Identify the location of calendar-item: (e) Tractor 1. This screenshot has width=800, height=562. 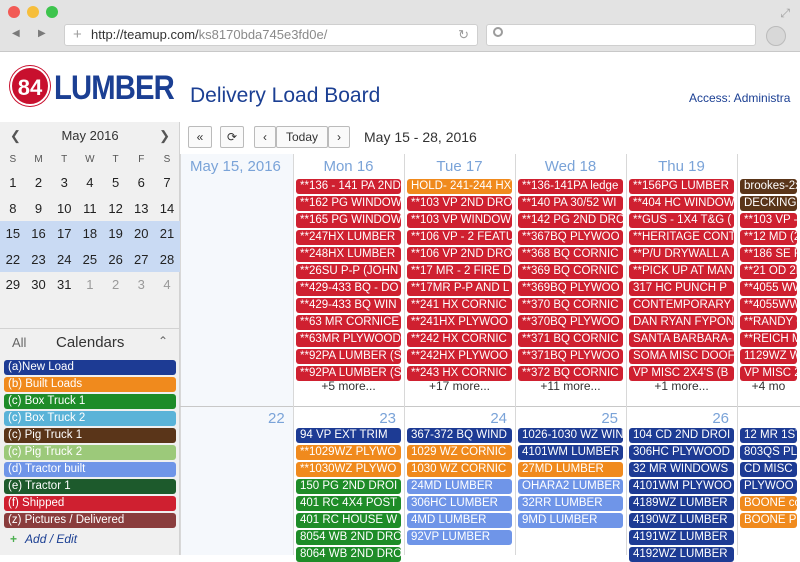
(90, 486).